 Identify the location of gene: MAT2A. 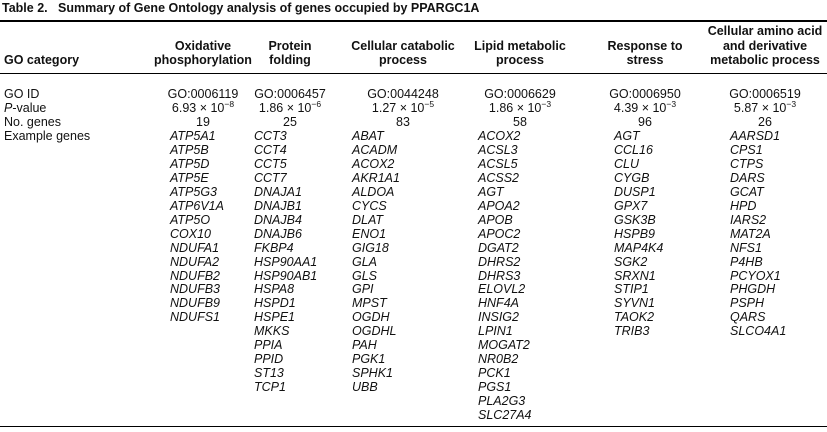
(750, 233).